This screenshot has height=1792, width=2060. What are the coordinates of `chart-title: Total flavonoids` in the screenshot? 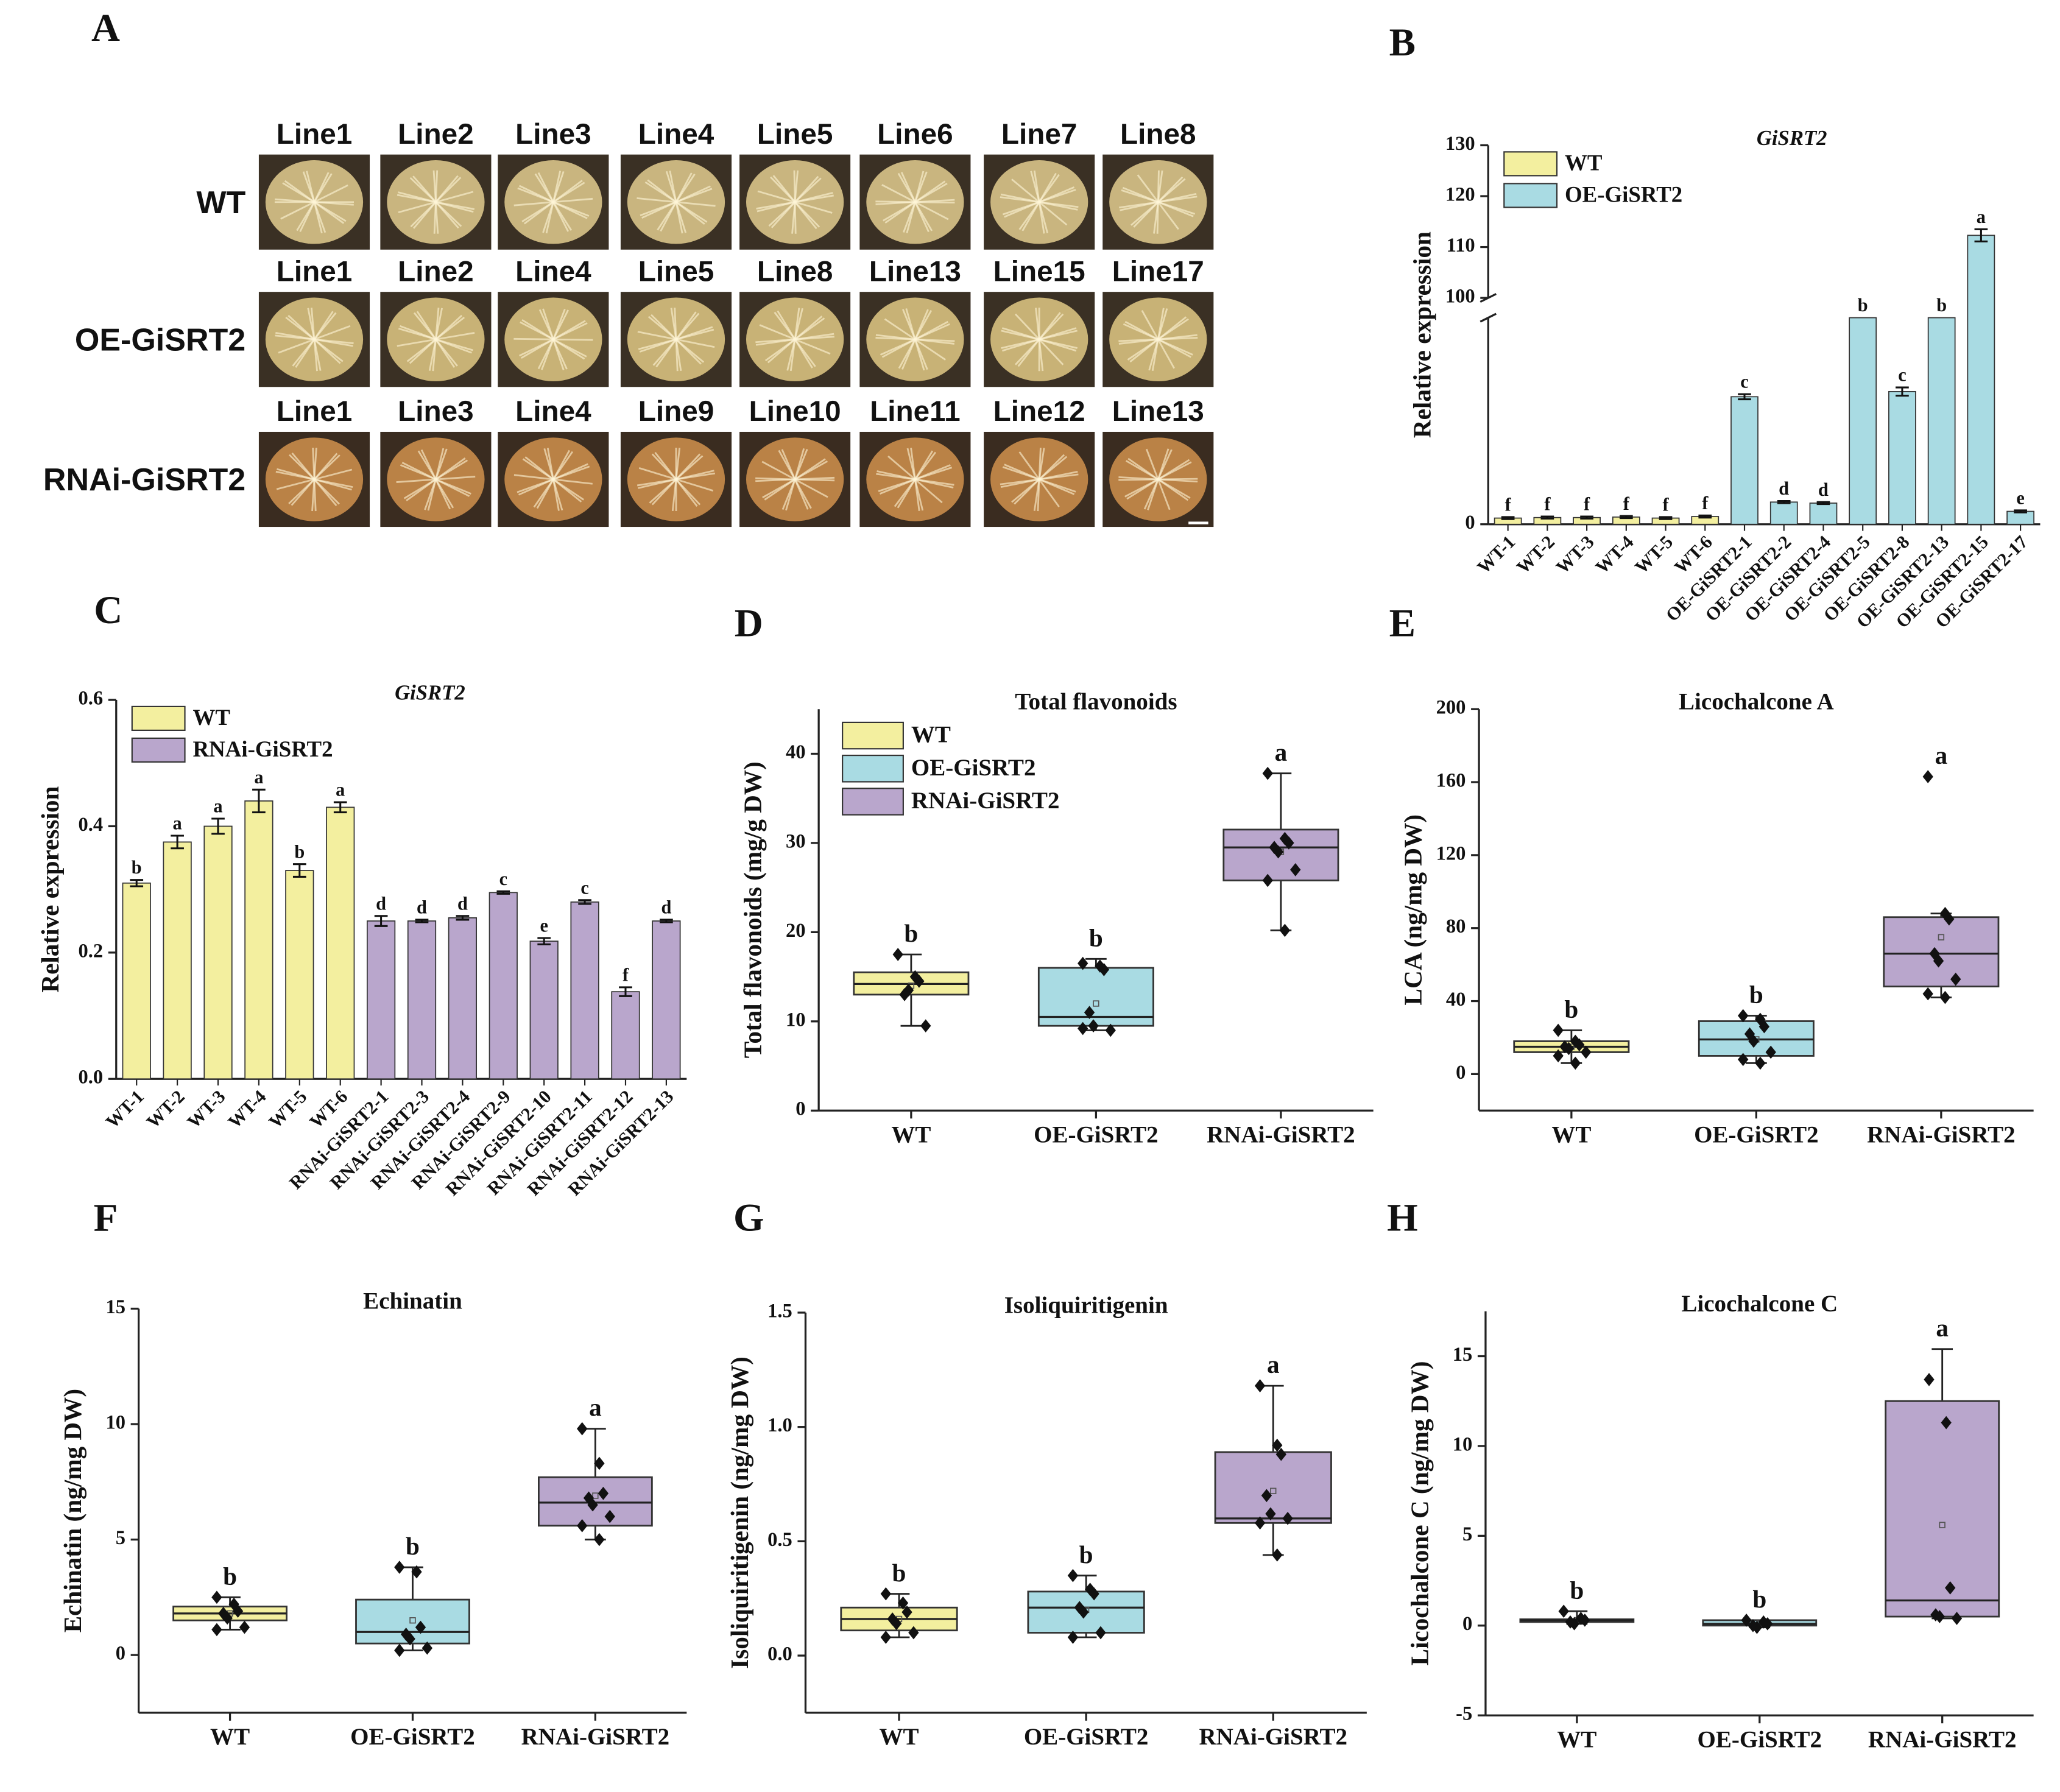 It's located at (1096, 702).